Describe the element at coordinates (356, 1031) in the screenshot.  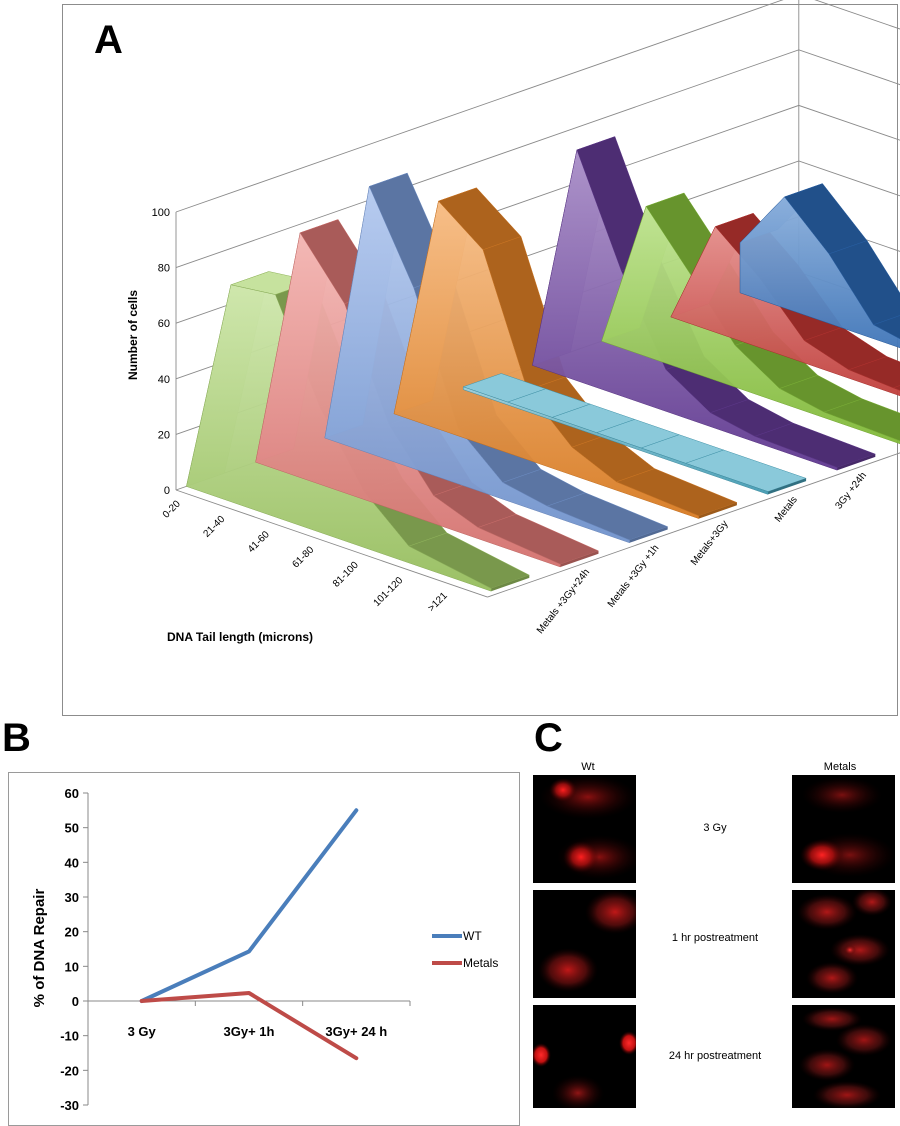
I see `x-category-label: 3Gy+ 24 h` at that location.